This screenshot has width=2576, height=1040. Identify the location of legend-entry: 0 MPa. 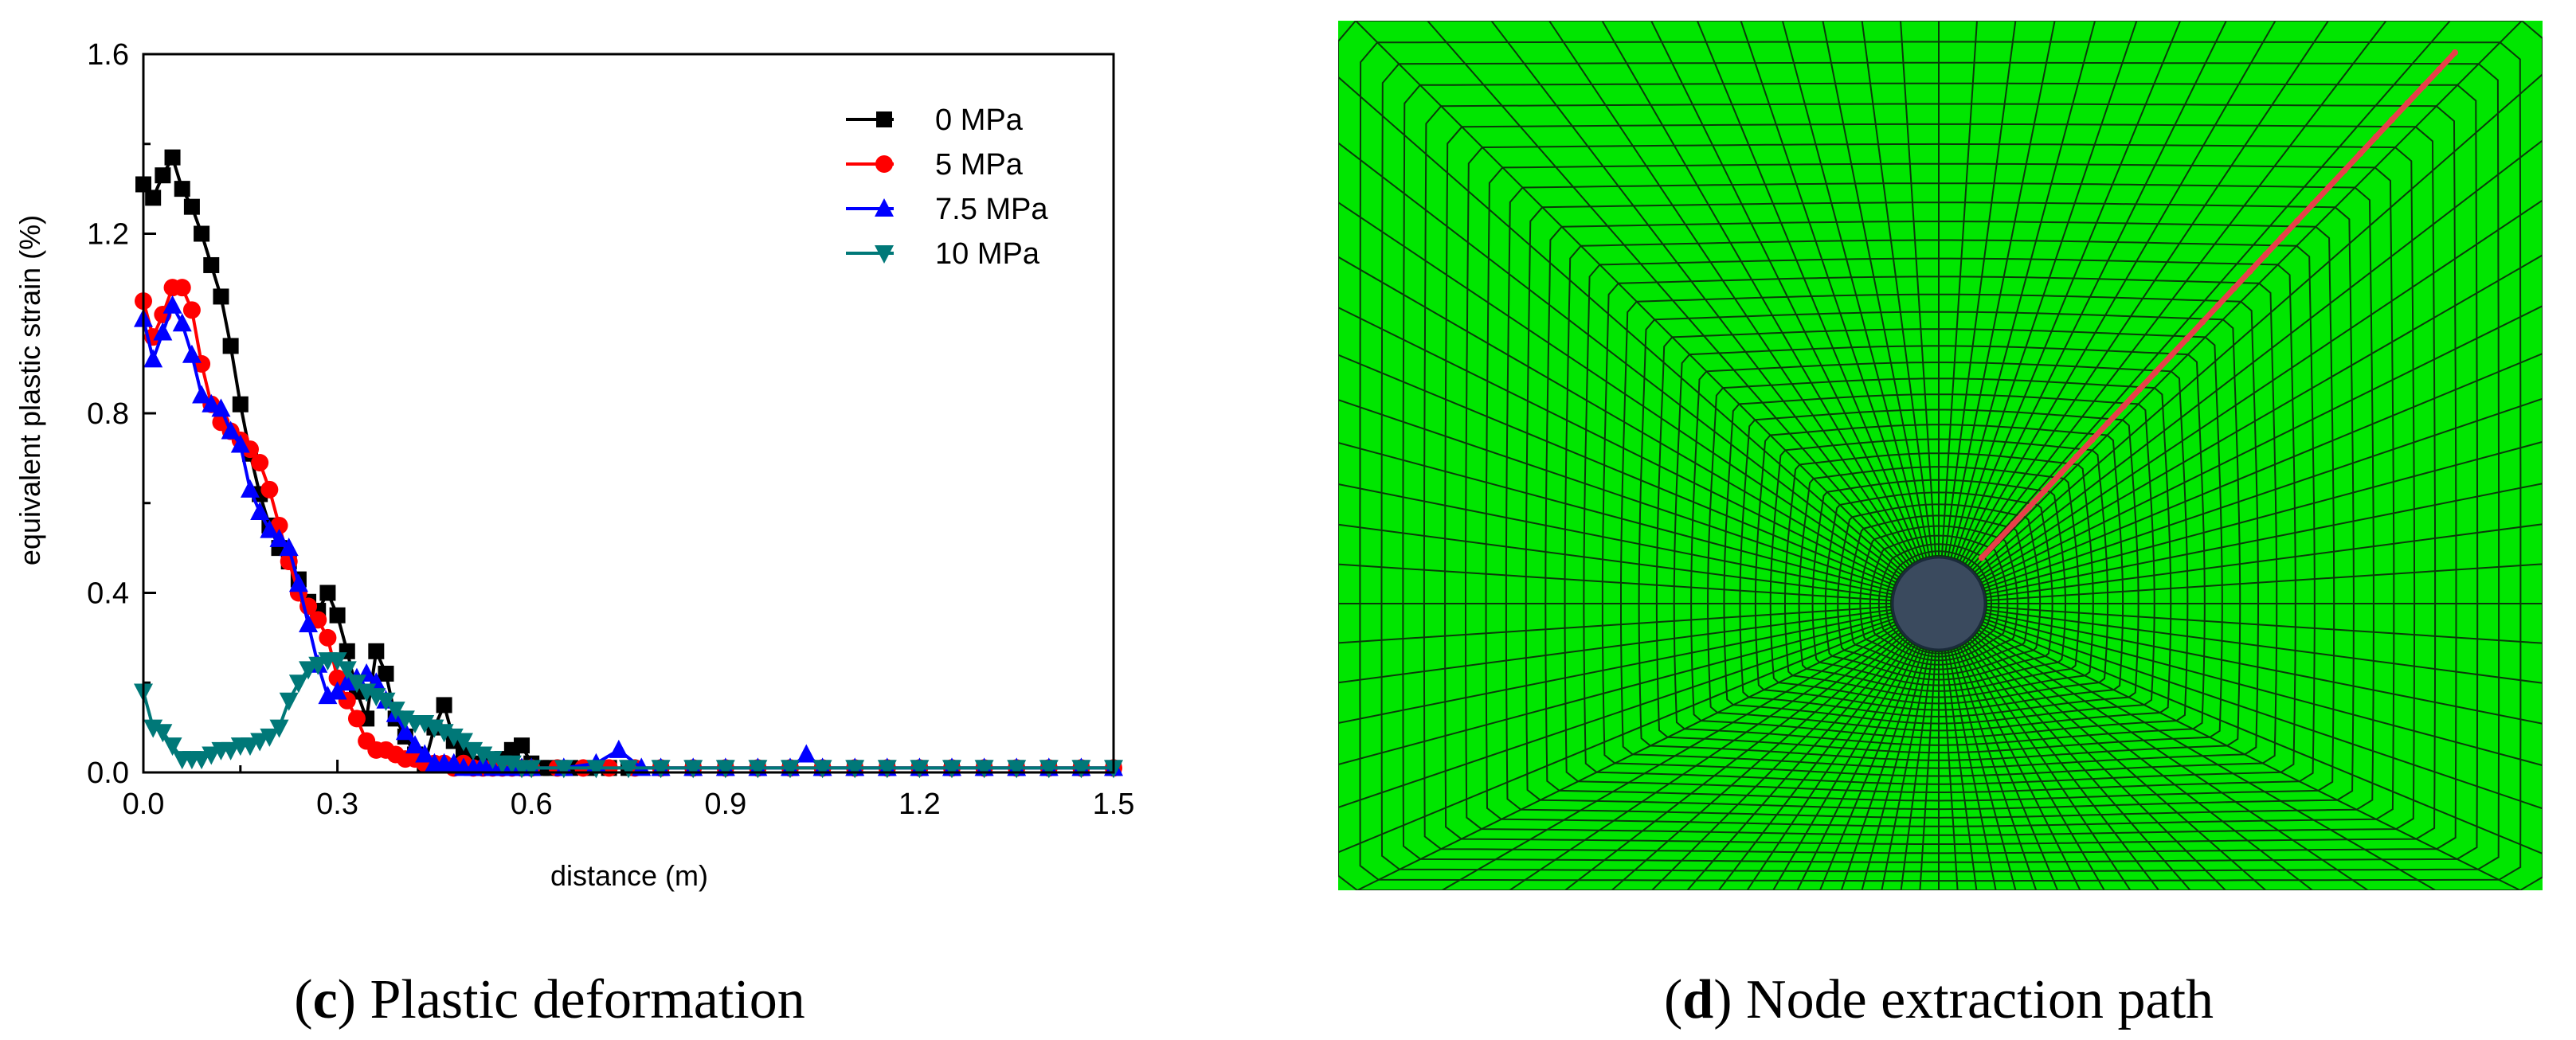
(935, 120).